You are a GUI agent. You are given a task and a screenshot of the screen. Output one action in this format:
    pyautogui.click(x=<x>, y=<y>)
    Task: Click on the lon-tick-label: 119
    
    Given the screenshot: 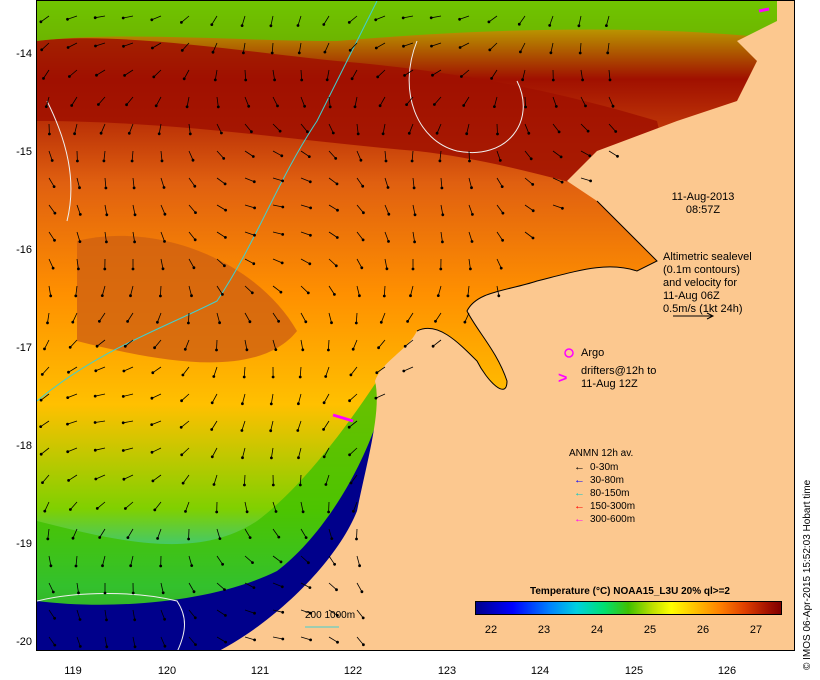 What is the action you would take?
    pyautogui.click(x=73, y=671)
    